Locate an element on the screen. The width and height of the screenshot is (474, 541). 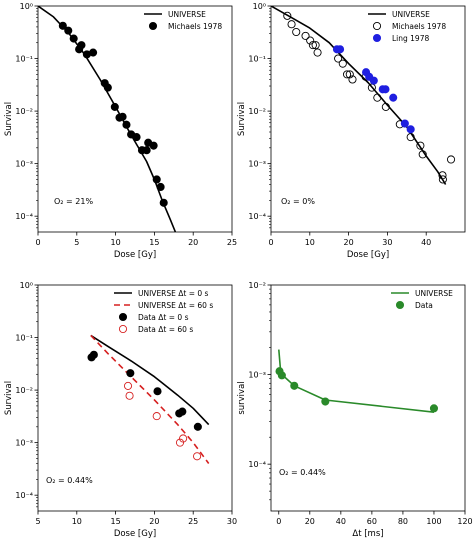
x-tick-label: 60 is located at coordinates (372, 521).